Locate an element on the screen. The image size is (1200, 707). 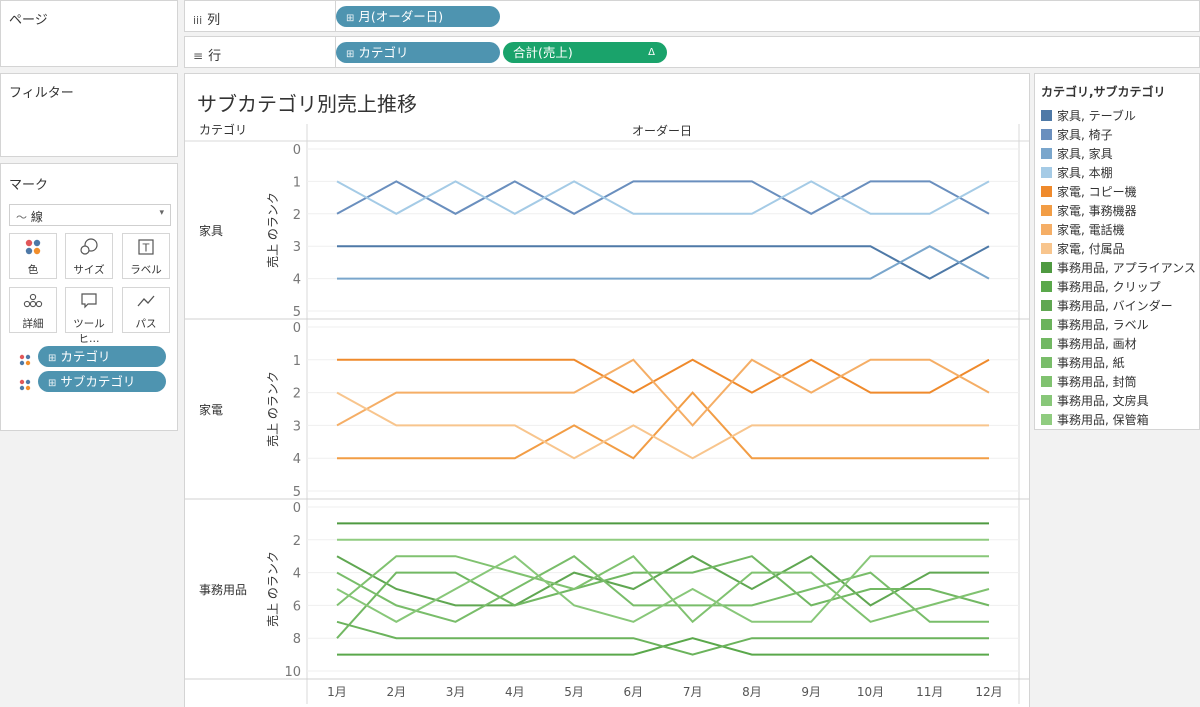
path-button: パス is located at coordinates (146, 310).